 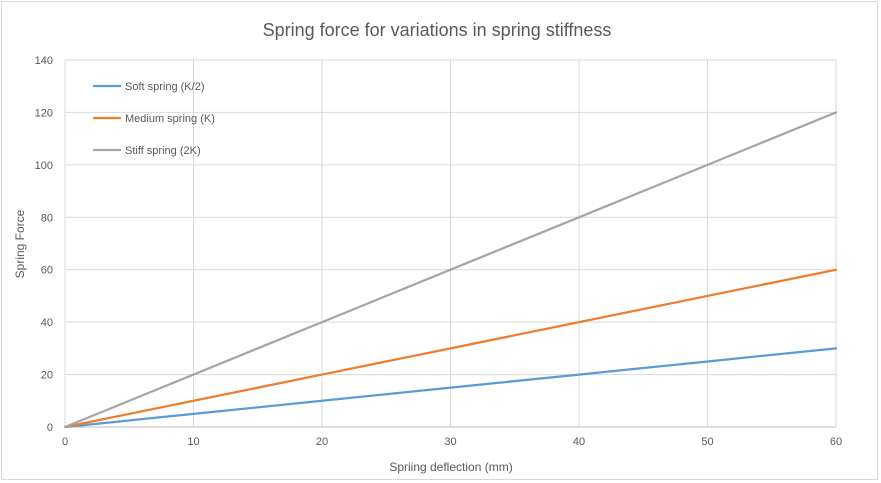 What do you see at coordinates (65, 442) in the screenshot?
I see `x-tick-label: 0` at bounding box center [65, 442].